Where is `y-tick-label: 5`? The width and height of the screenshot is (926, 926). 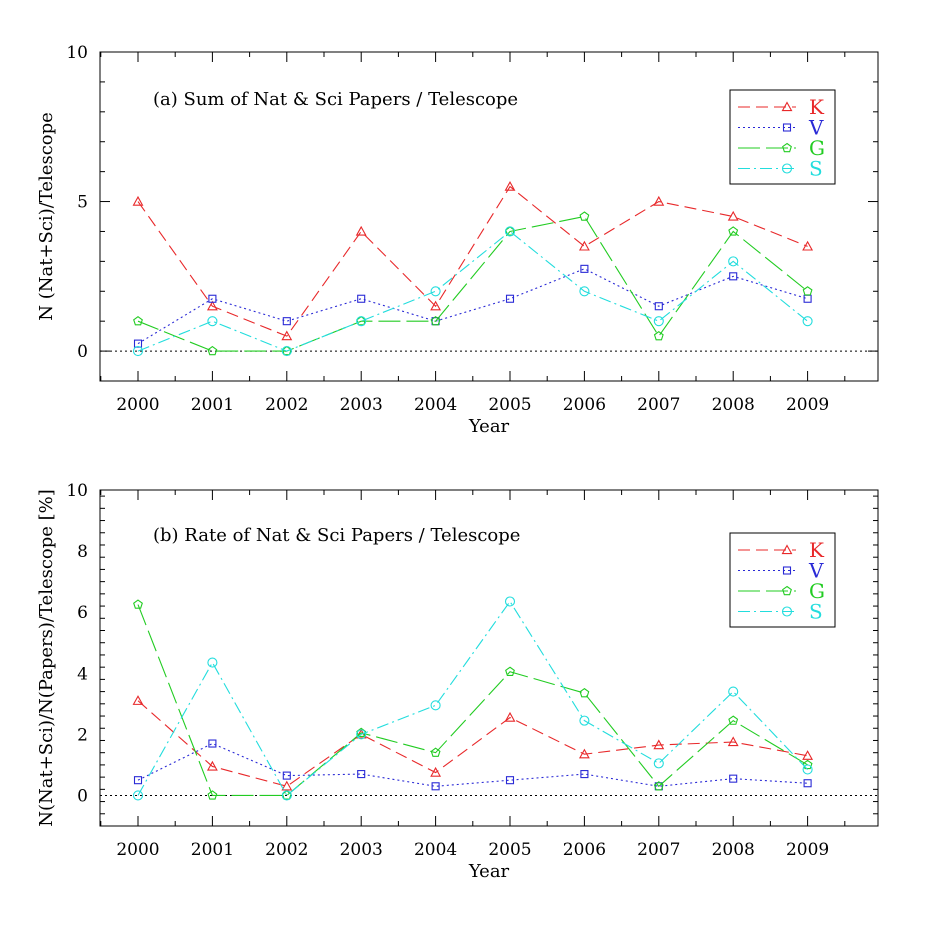 y-tick-label: 5 is located at coordinates (82, 203).